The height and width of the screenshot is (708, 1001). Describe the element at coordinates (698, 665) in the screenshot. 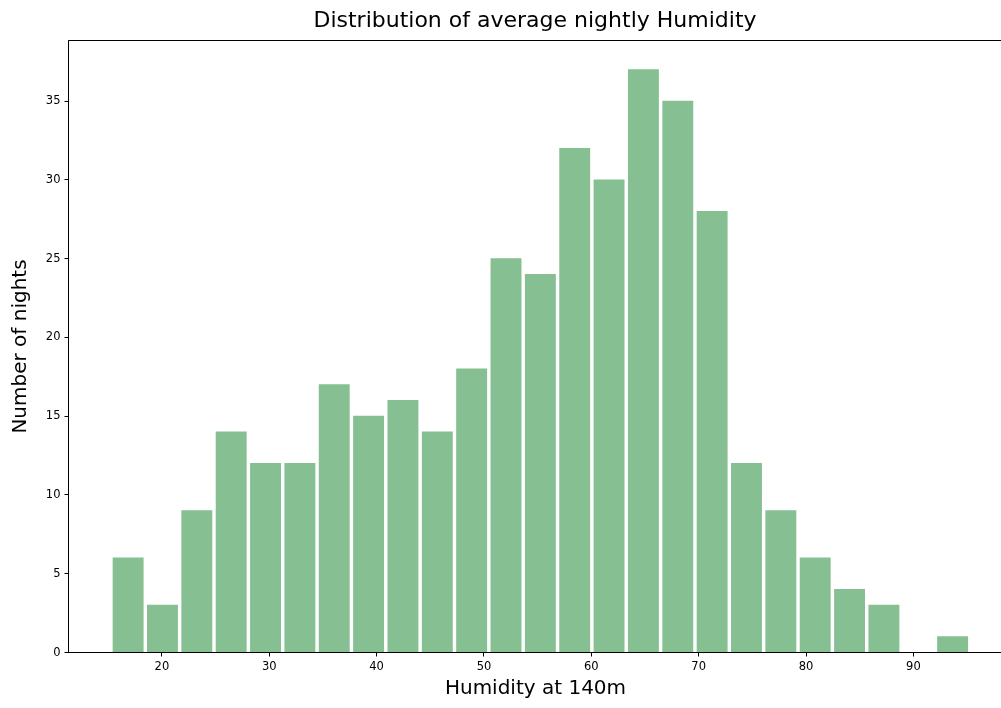

I see `x-tick-label: 70` at that location.